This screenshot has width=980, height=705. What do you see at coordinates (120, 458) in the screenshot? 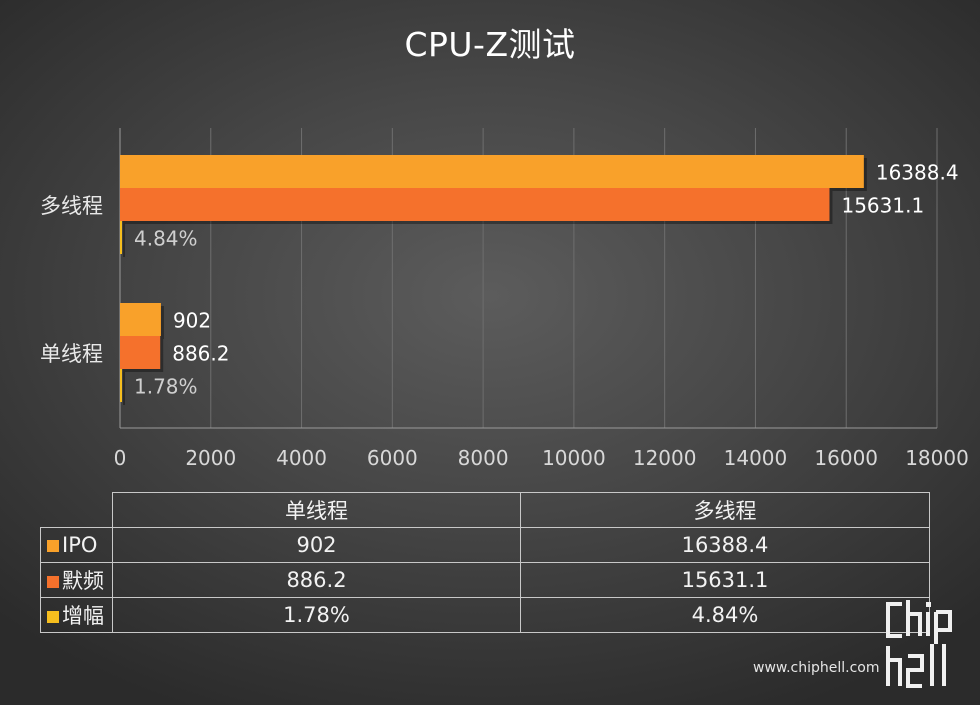
I see `x-tick-0: 0` at bounding box center [120, 458].